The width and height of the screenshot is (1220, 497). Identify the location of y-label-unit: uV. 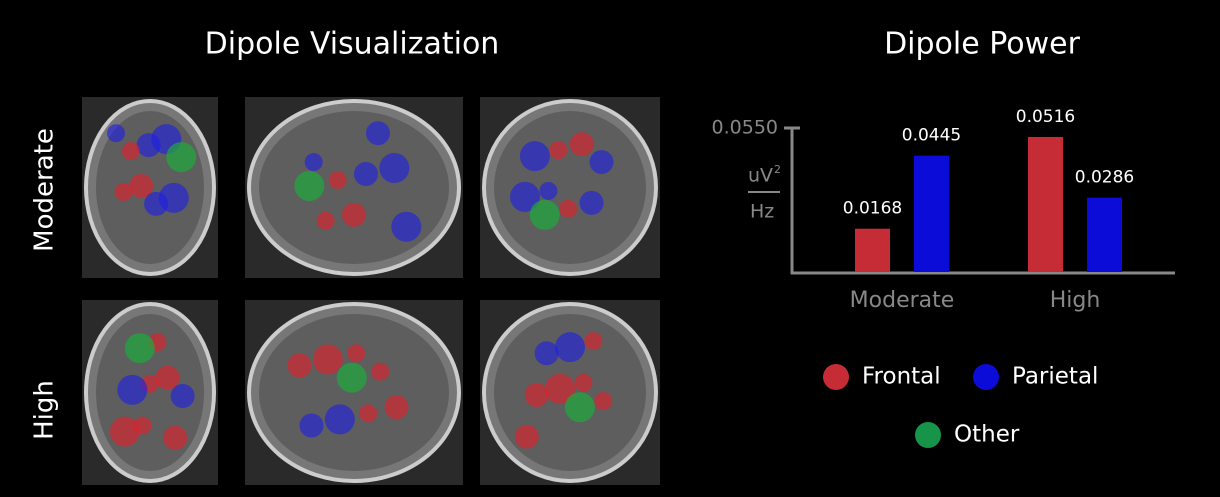
(760, 176).